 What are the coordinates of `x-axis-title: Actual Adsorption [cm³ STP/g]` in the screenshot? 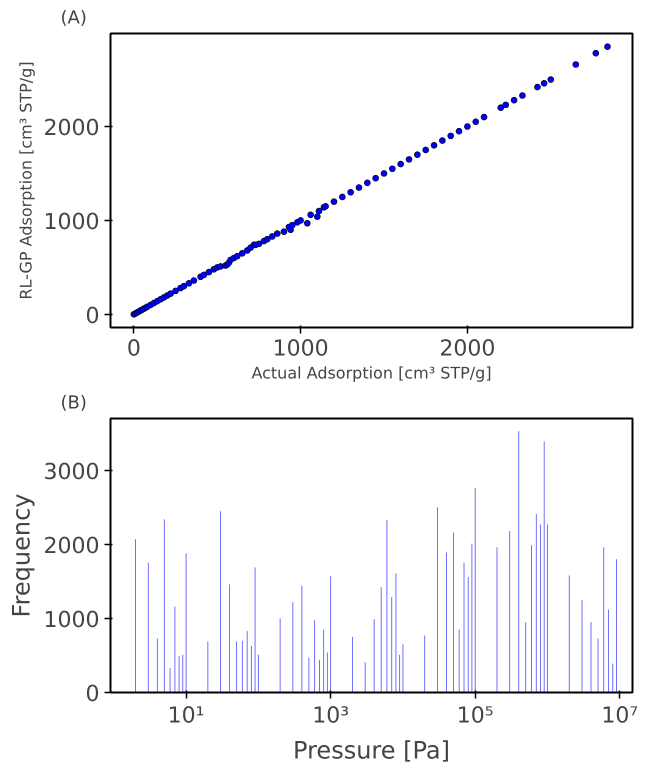 It's located at (371, 373).